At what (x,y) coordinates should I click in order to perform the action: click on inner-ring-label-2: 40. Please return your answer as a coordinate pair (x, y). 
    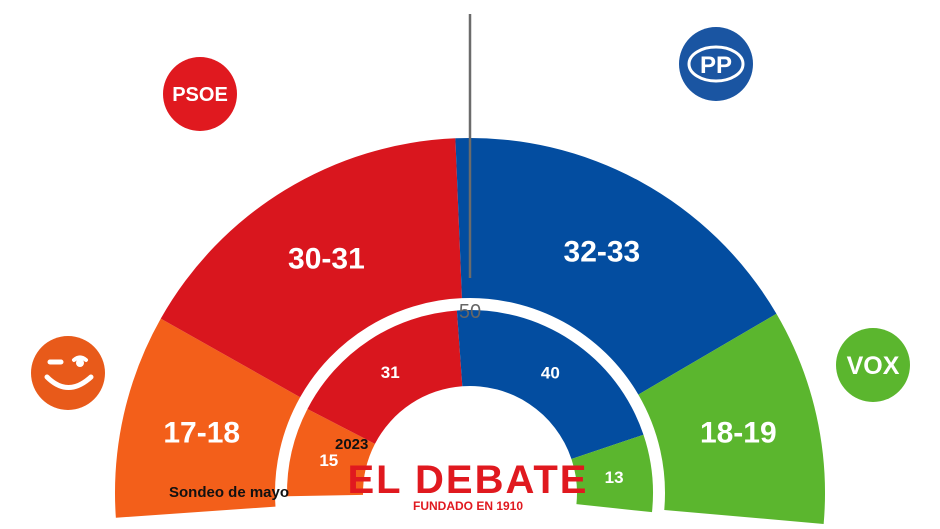
    Looking at the image, I should click on (550, 372).